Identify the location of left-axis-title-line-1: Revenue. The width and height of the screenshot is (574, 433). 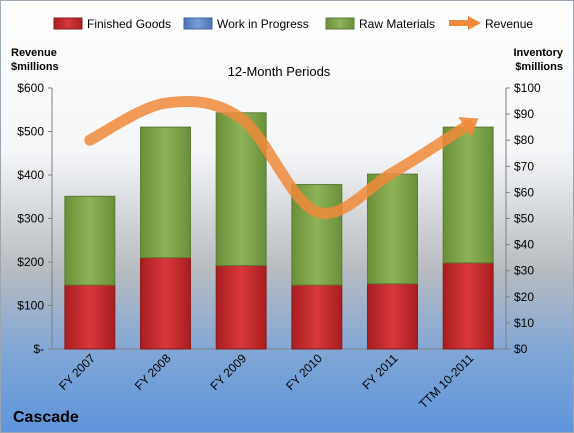
(34, 53).